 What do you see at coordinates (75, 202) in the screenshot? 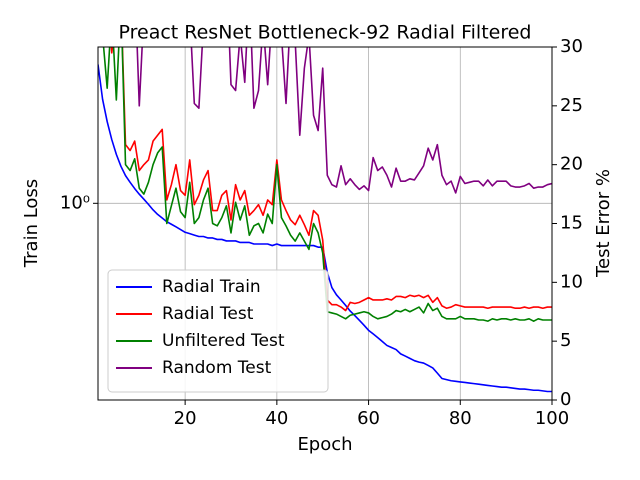
I see `y-tick-label: 10⁰` at bounding box center [75, 202].